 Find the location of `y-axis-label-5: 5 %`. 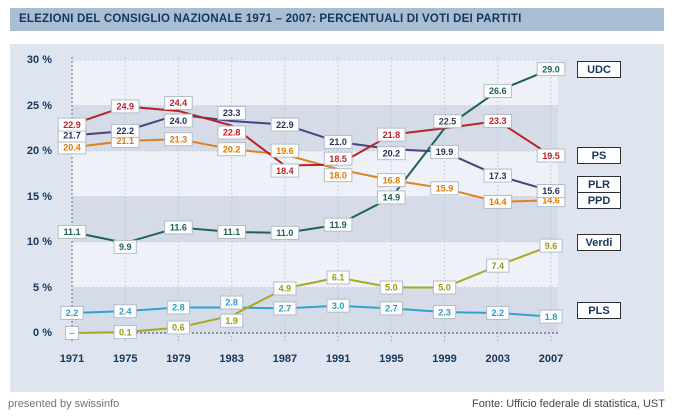

y-axis-label-5: 5 % is located at coordinates (42, 287).